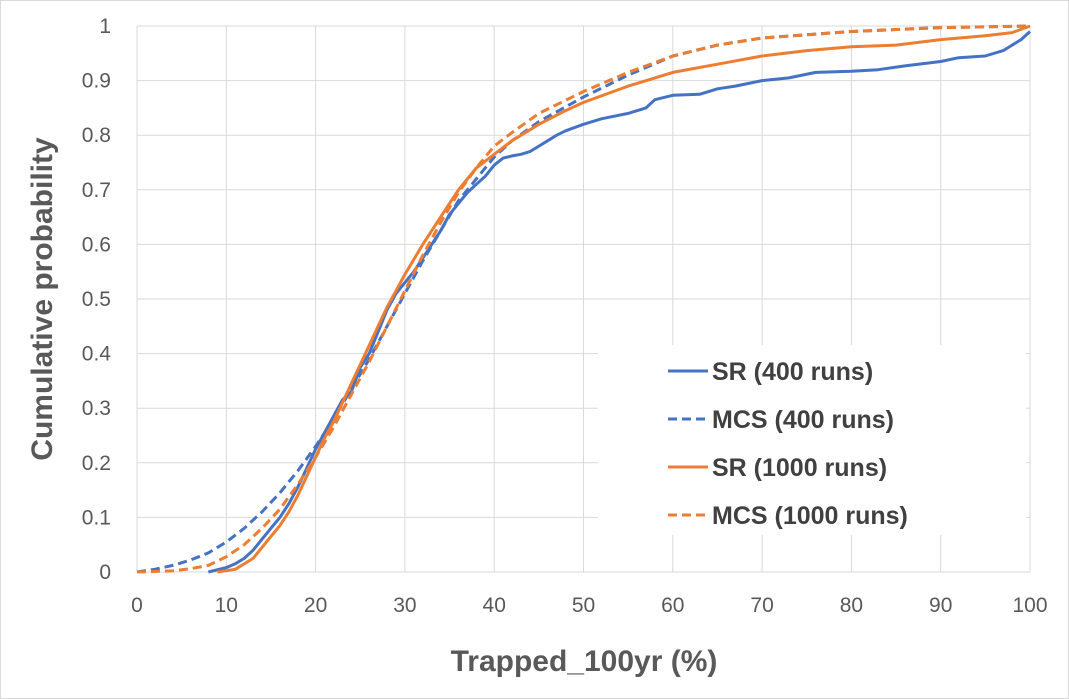 This screenshot has width=1069, height=699. Describe the element at coordinates (105, 572) in the screenshot. I see `y-tick-label: 0` at that location.